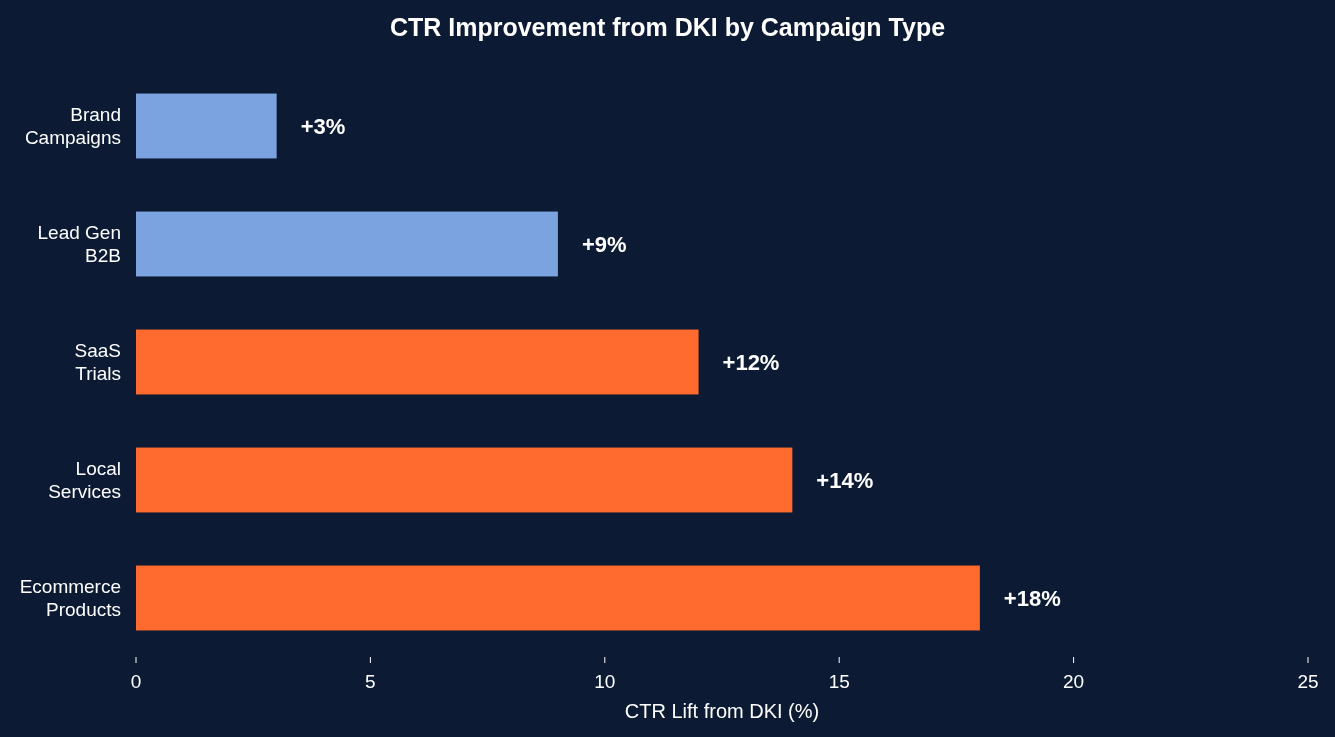  I want to click on x-tick-label: 5, so click(370, 681).